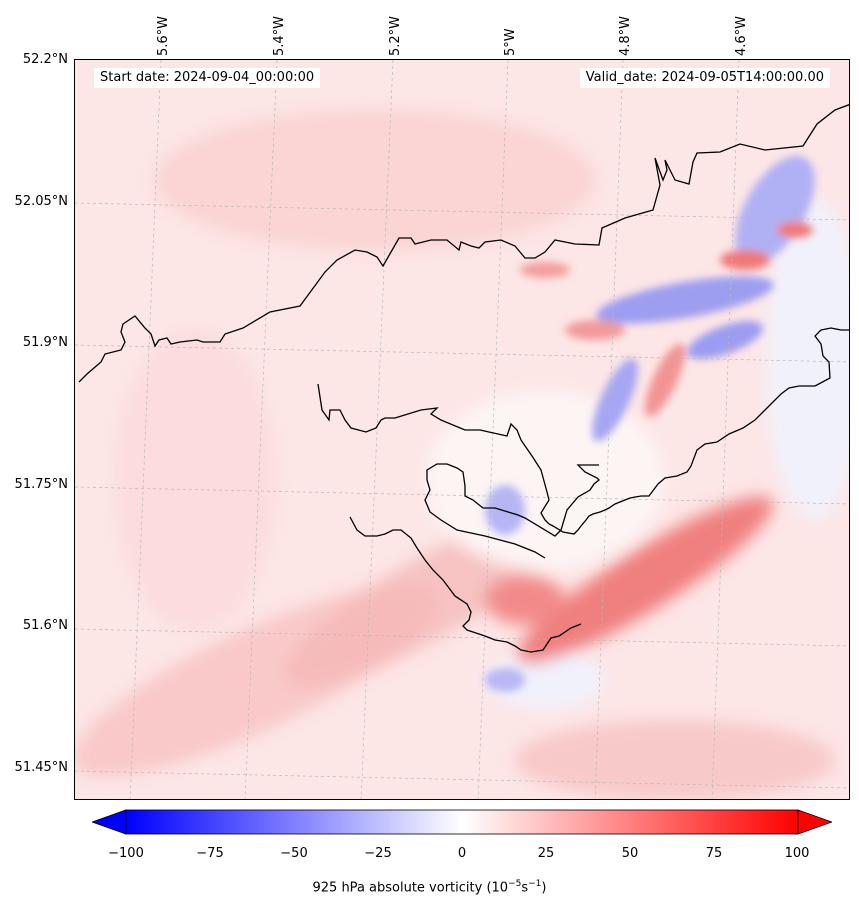 The width and height of the screenshot is (859, 908). Describe the element at coordinates (395, 35) in the screenshot. I see `lon-label-5-2w: 5.2°W` at that location.